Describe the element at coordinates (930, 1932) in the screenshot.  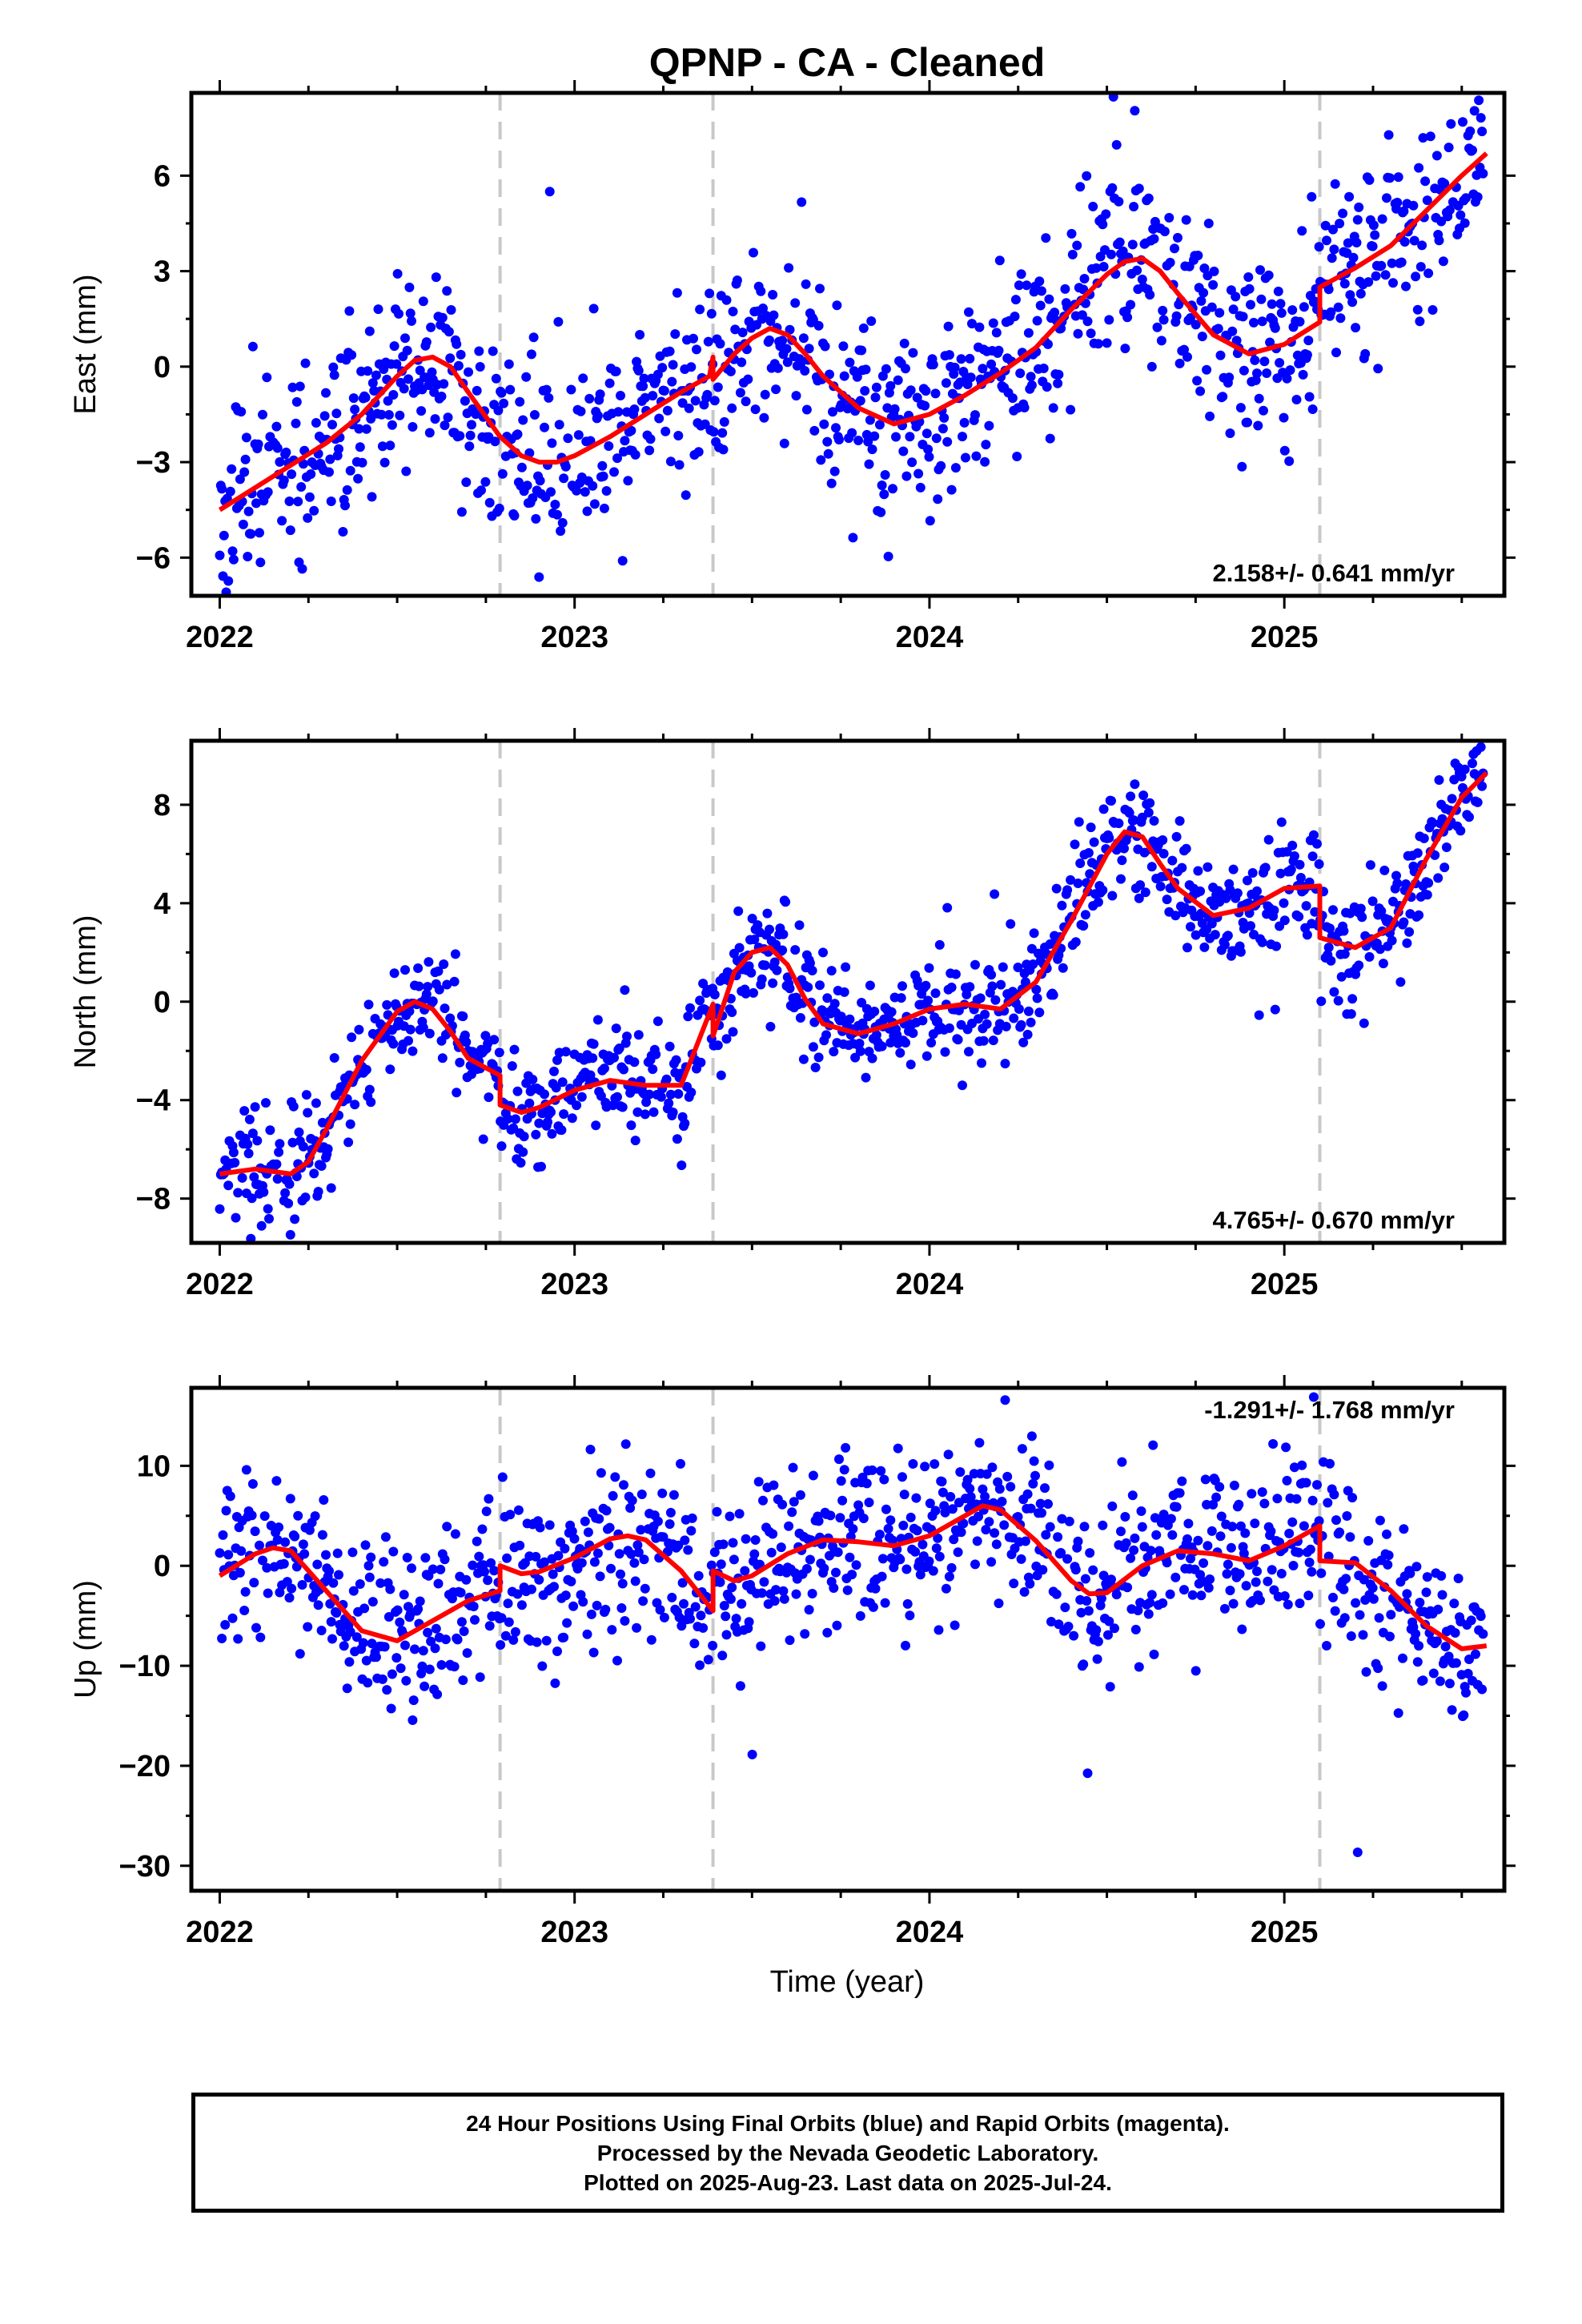
I see `x-tick-label: 2024` at that location.